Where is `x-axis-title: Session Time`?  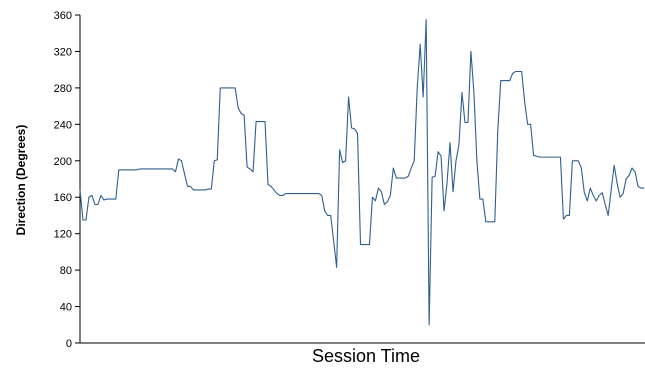 x-axis-title: Session Time is located at coordinates (366, 356).